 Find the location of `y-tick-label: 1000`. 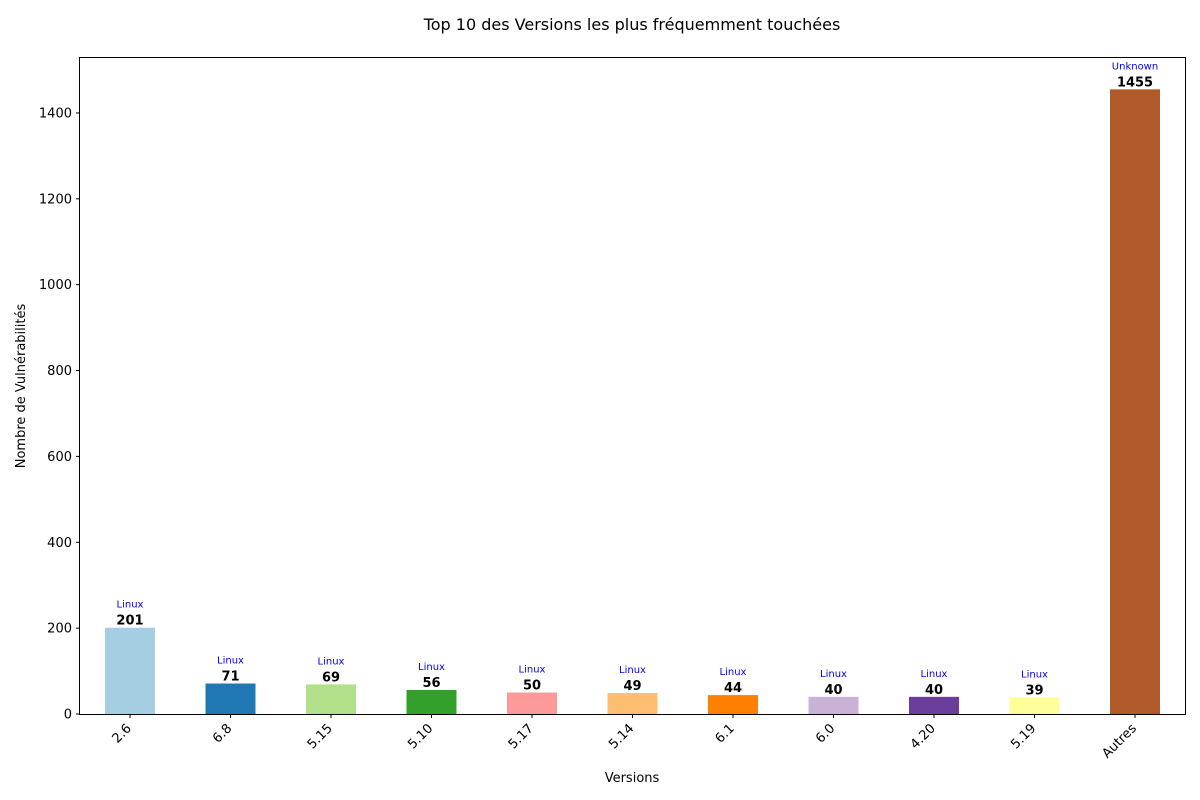

y-tick-label: 1000 is located at coordinates (55, 285).